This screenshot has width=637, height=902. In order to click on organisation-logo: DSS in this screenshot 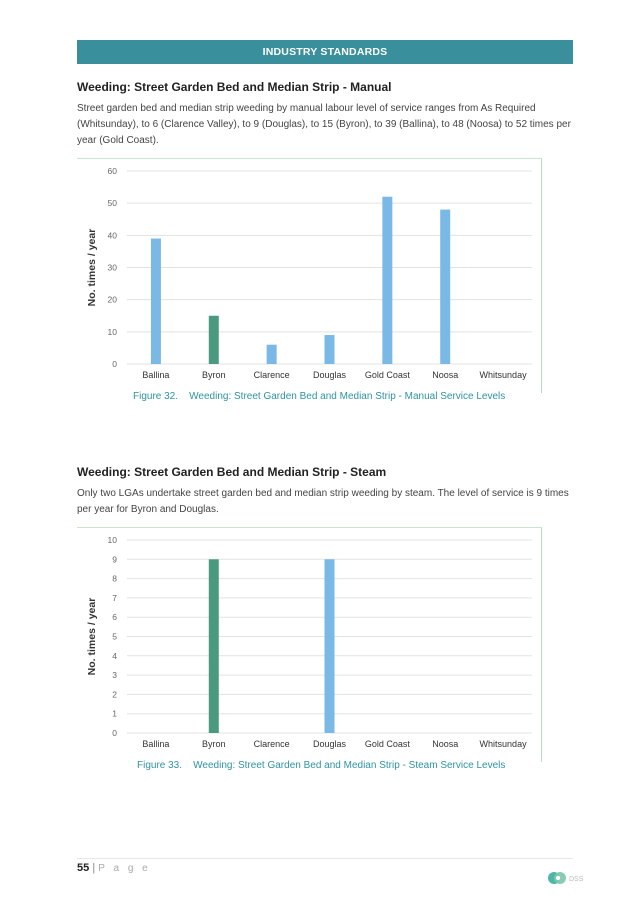, I will do `click(567, 878)`.